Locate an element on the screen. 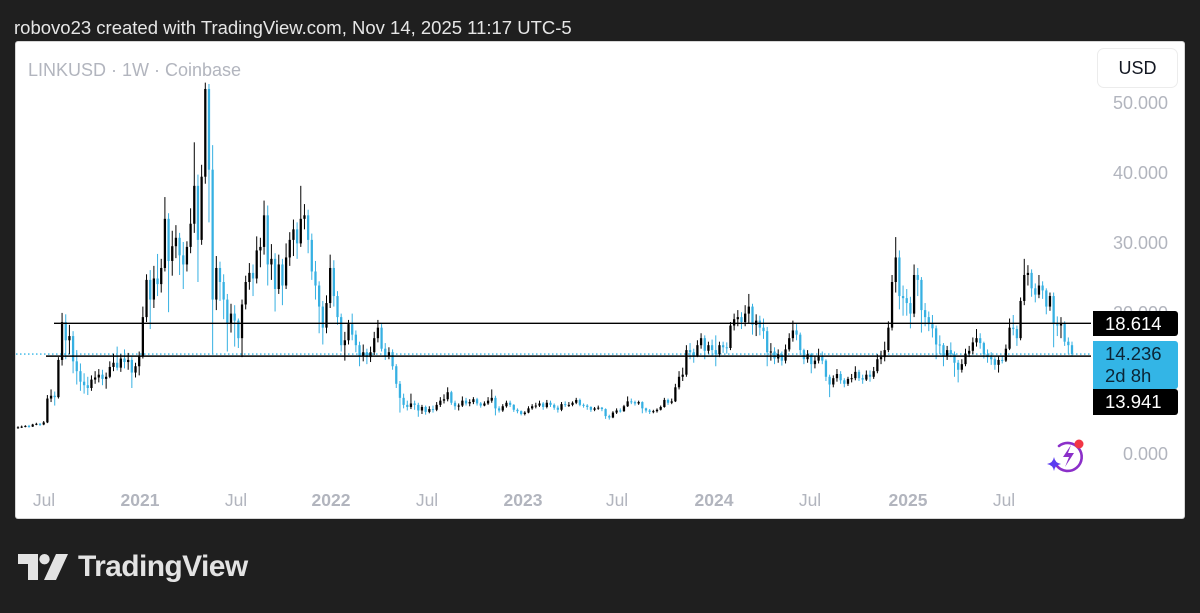 This screenshot has height=613, width=1200. last-price-value: 14.236 is located at coordinates (1133, 353).